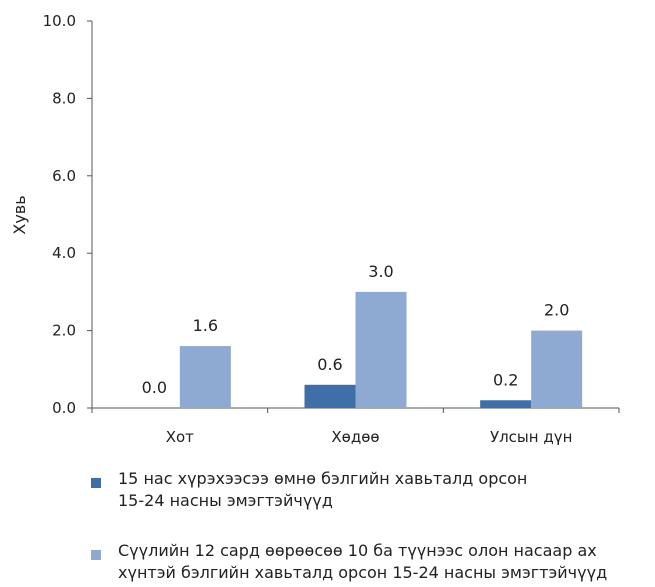  What do you see at coordinates (59, 21) in the screenshot?
I see `y-tick-label: 10.0` at bounding box center [59, 21].